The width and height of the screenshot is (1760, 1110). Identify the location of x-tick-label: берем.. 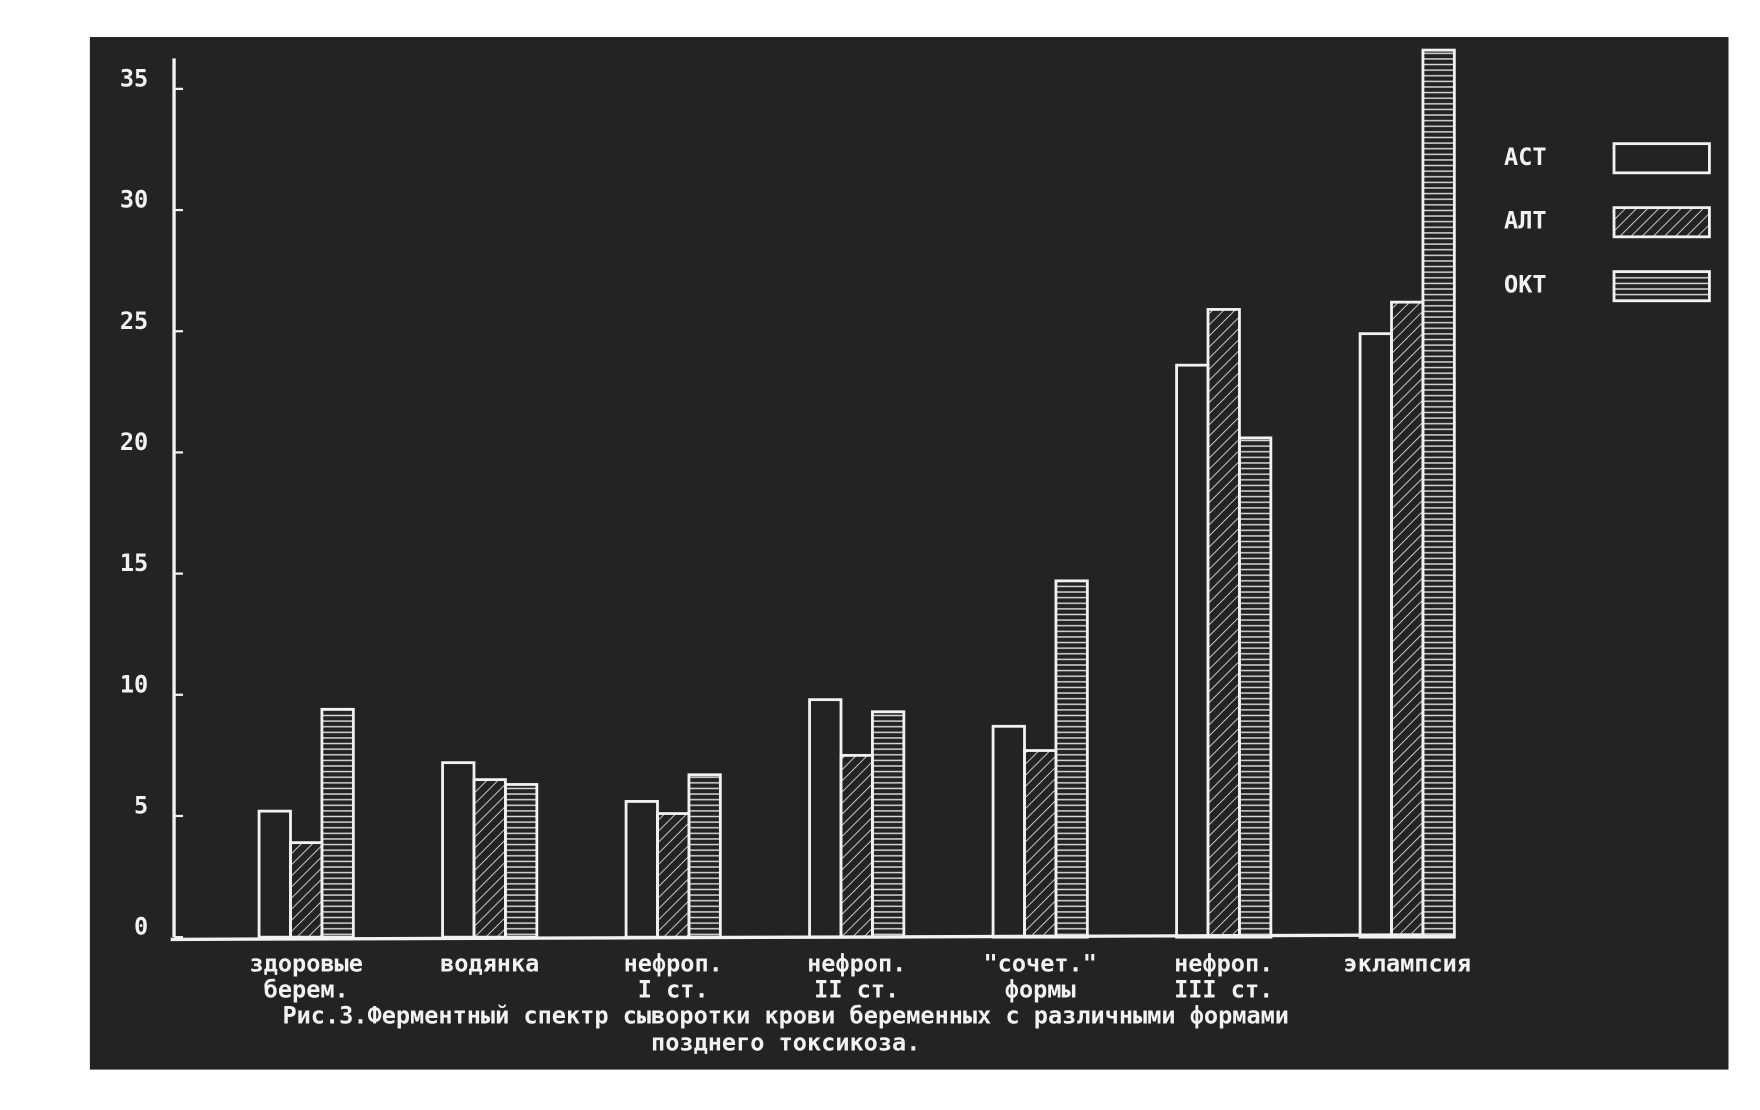
(306, 990).